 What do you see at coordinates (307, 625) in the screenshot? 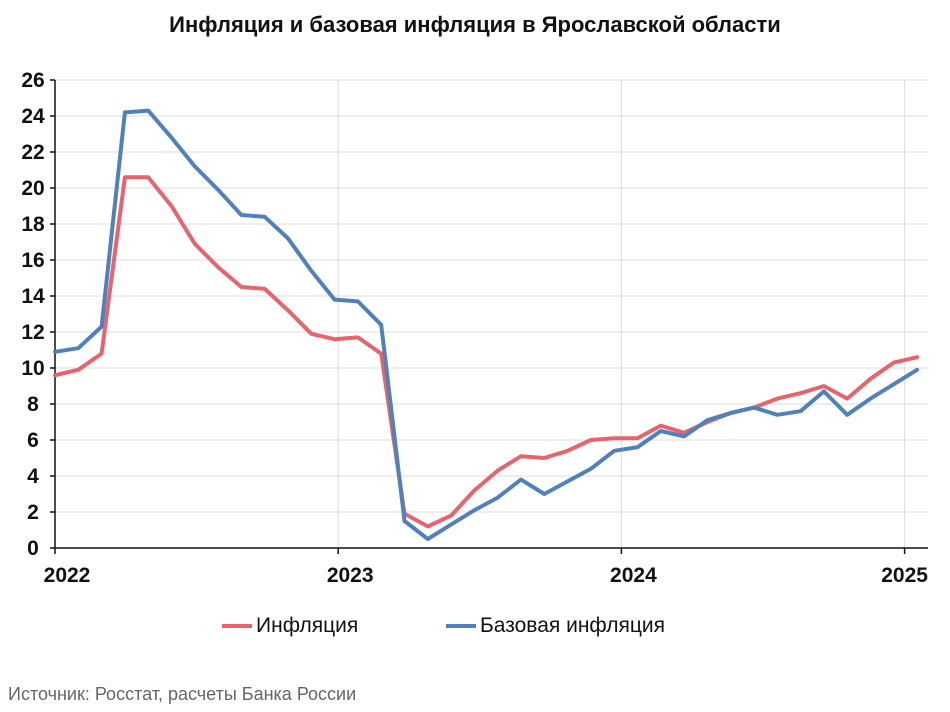
I see `legend-label-inflation: Инфляция` at bounding box center [307, 625].